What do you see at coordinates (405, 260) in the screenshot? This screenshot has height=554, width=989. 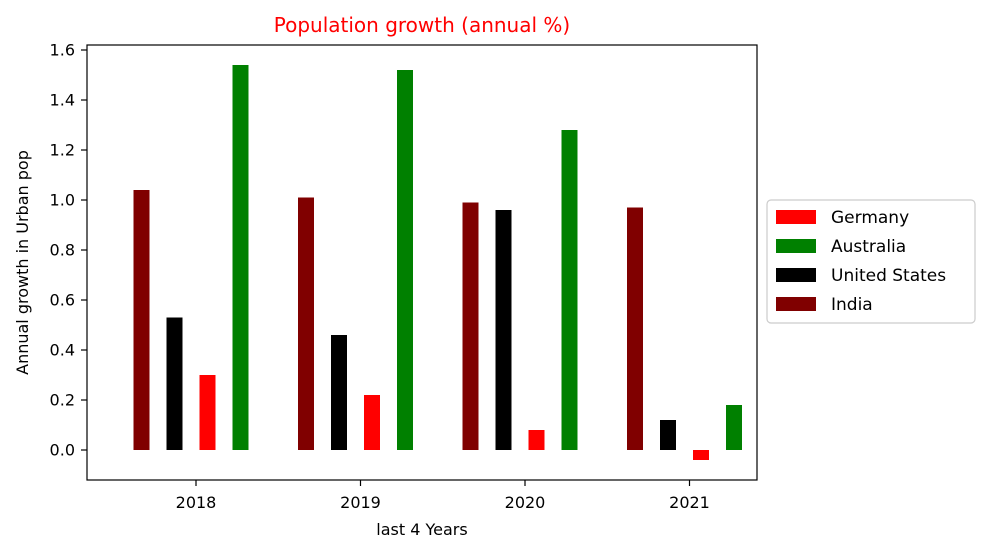 I see `bar-australia-2019` at bounding box center [405, 260].